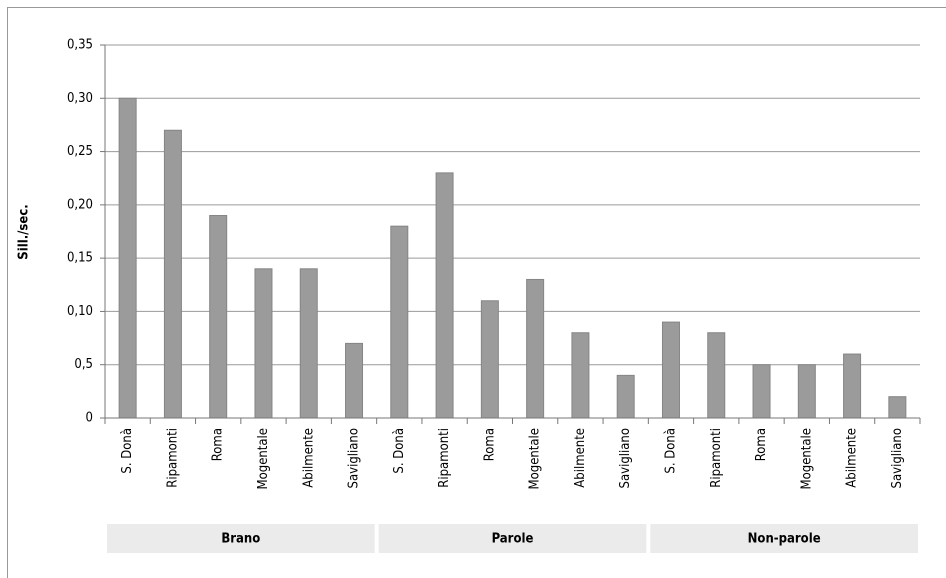 Image resolution: width=946 pixels, height=578 pixels. I want to click on group-label: Brano, so click(240, 539).